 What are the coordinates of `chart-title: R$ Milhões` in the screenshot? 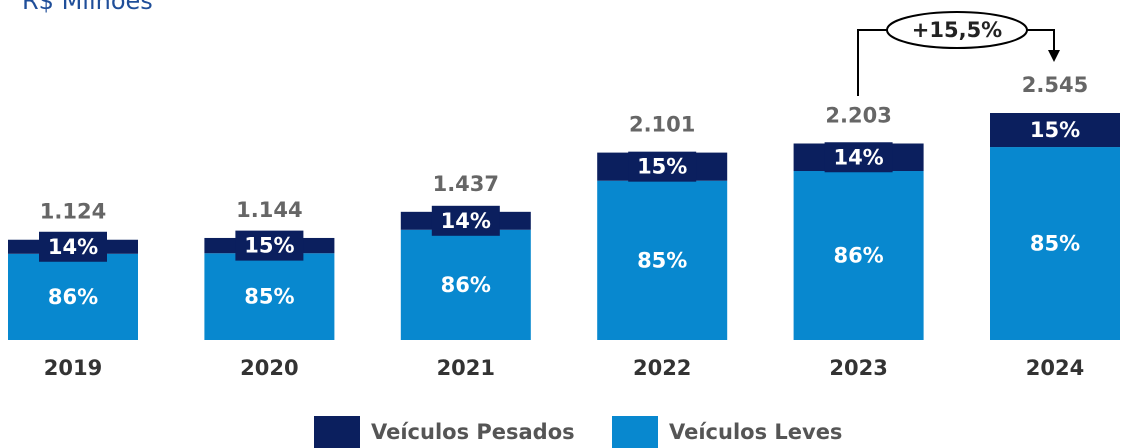 It's located at (87, 7).